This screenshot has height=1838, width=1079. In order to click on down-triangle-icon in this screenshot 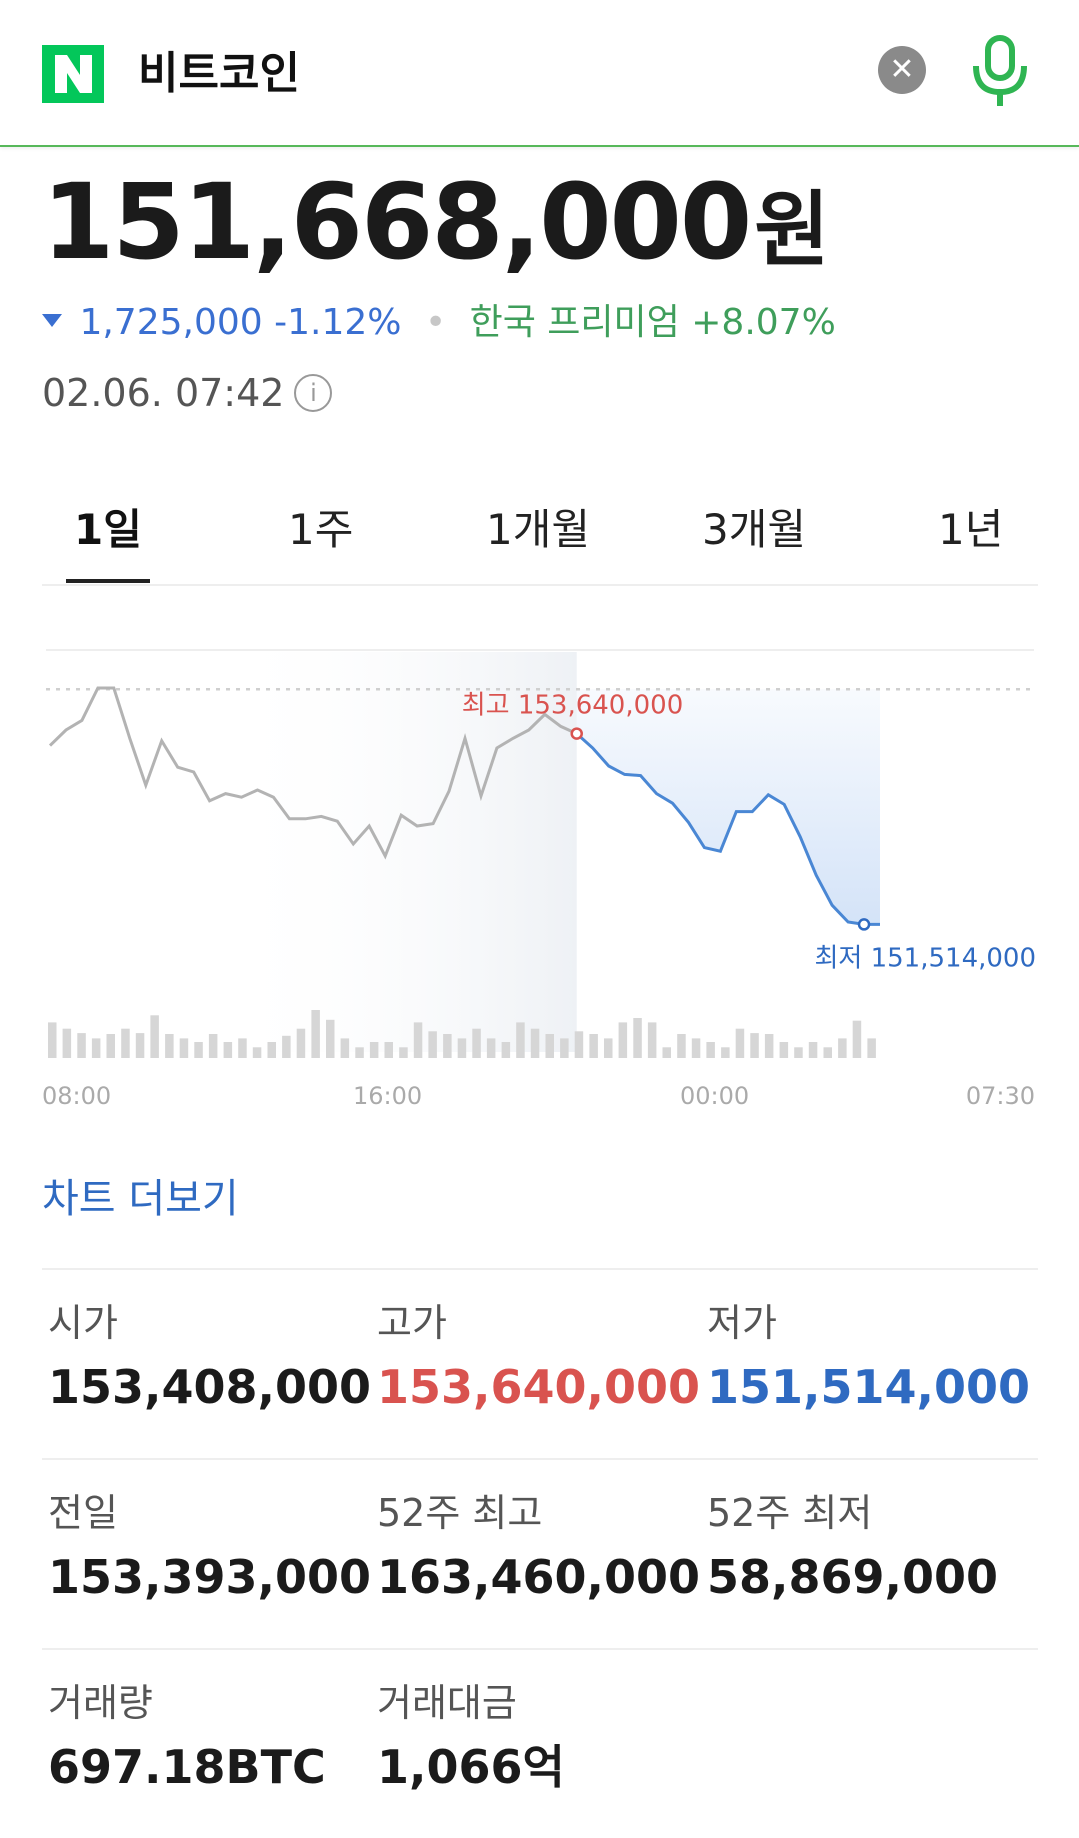, I will do `click(52, 320)`.